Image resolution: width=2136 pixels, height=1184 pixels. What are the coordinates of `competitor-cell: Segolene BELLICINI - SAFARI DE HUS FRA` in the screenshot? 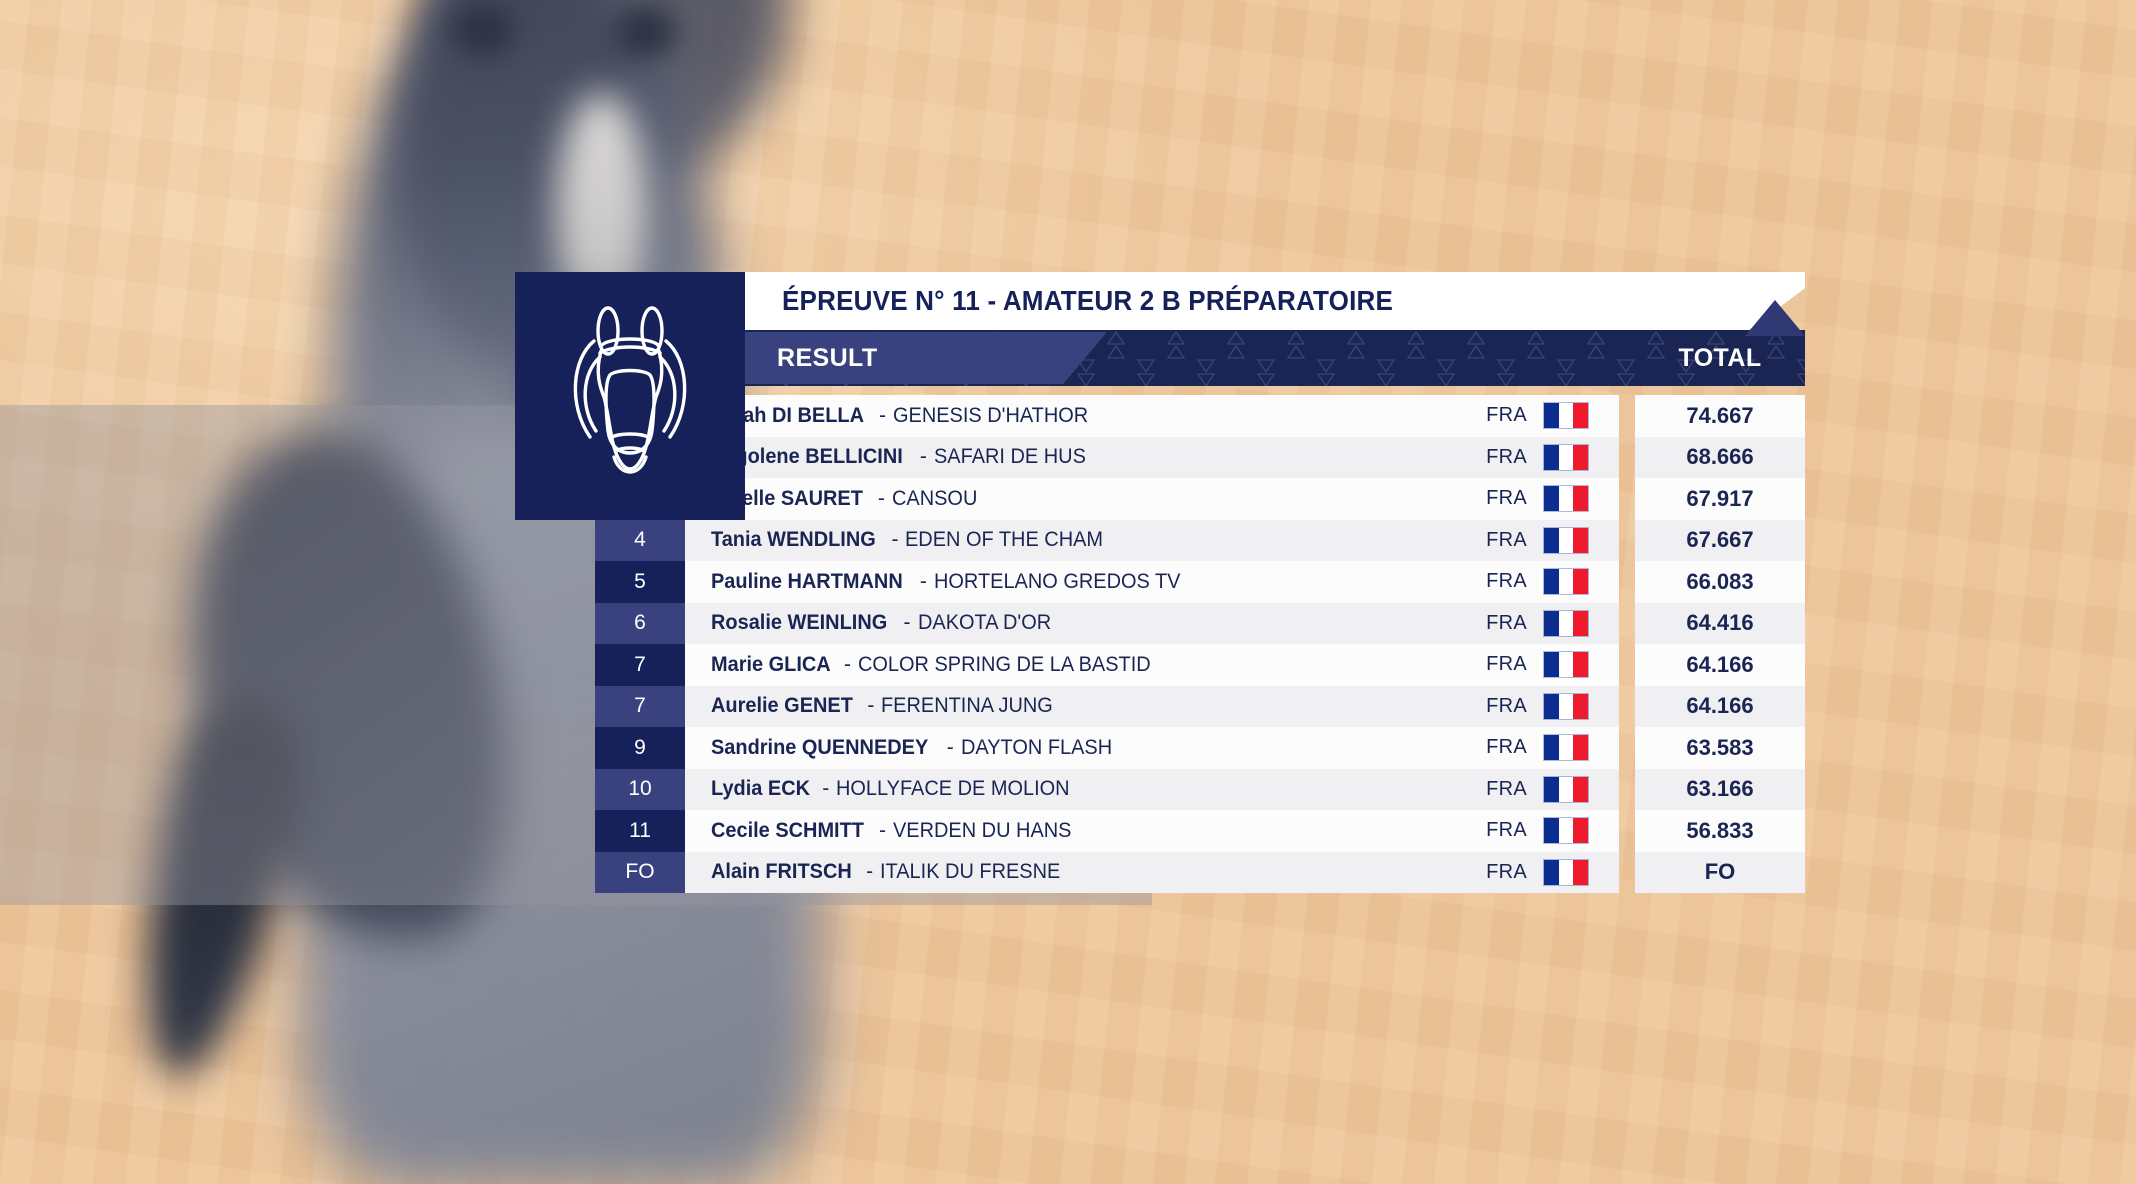 It's located at (1152, 457).